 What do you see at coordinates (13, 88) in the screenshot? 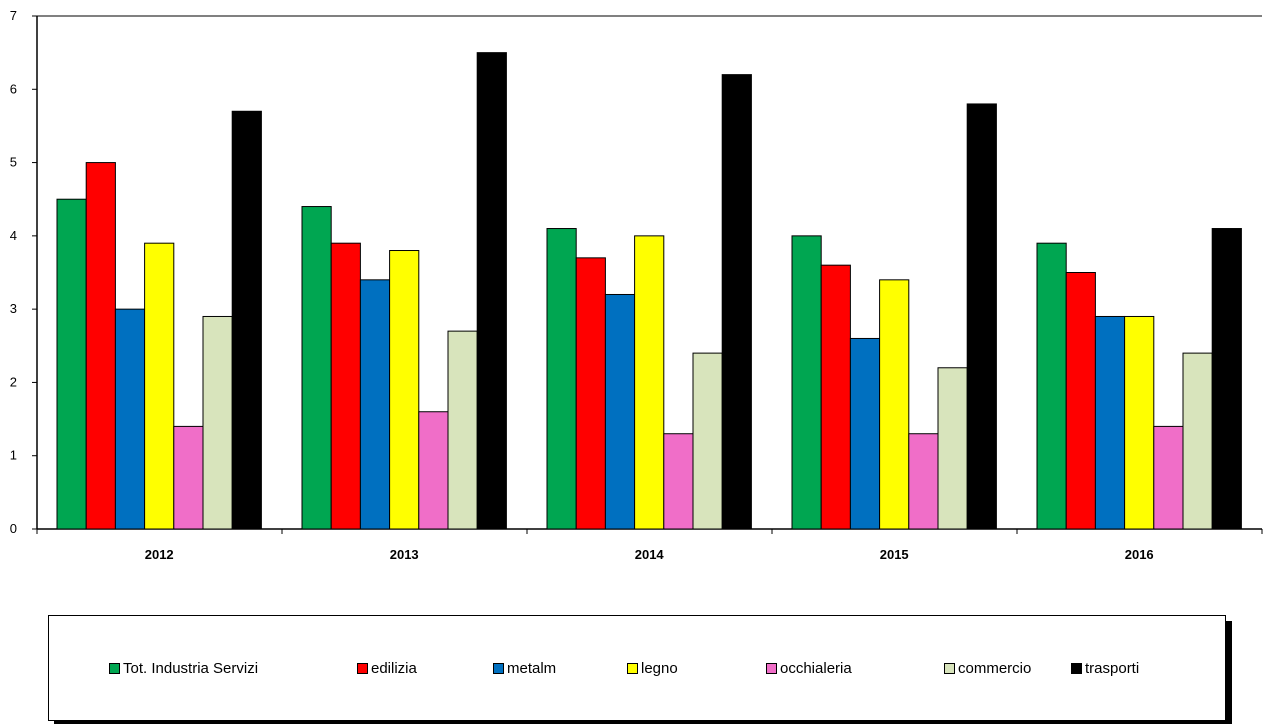
I see `y-tick-label: 6` at bounding box center [13, 88].